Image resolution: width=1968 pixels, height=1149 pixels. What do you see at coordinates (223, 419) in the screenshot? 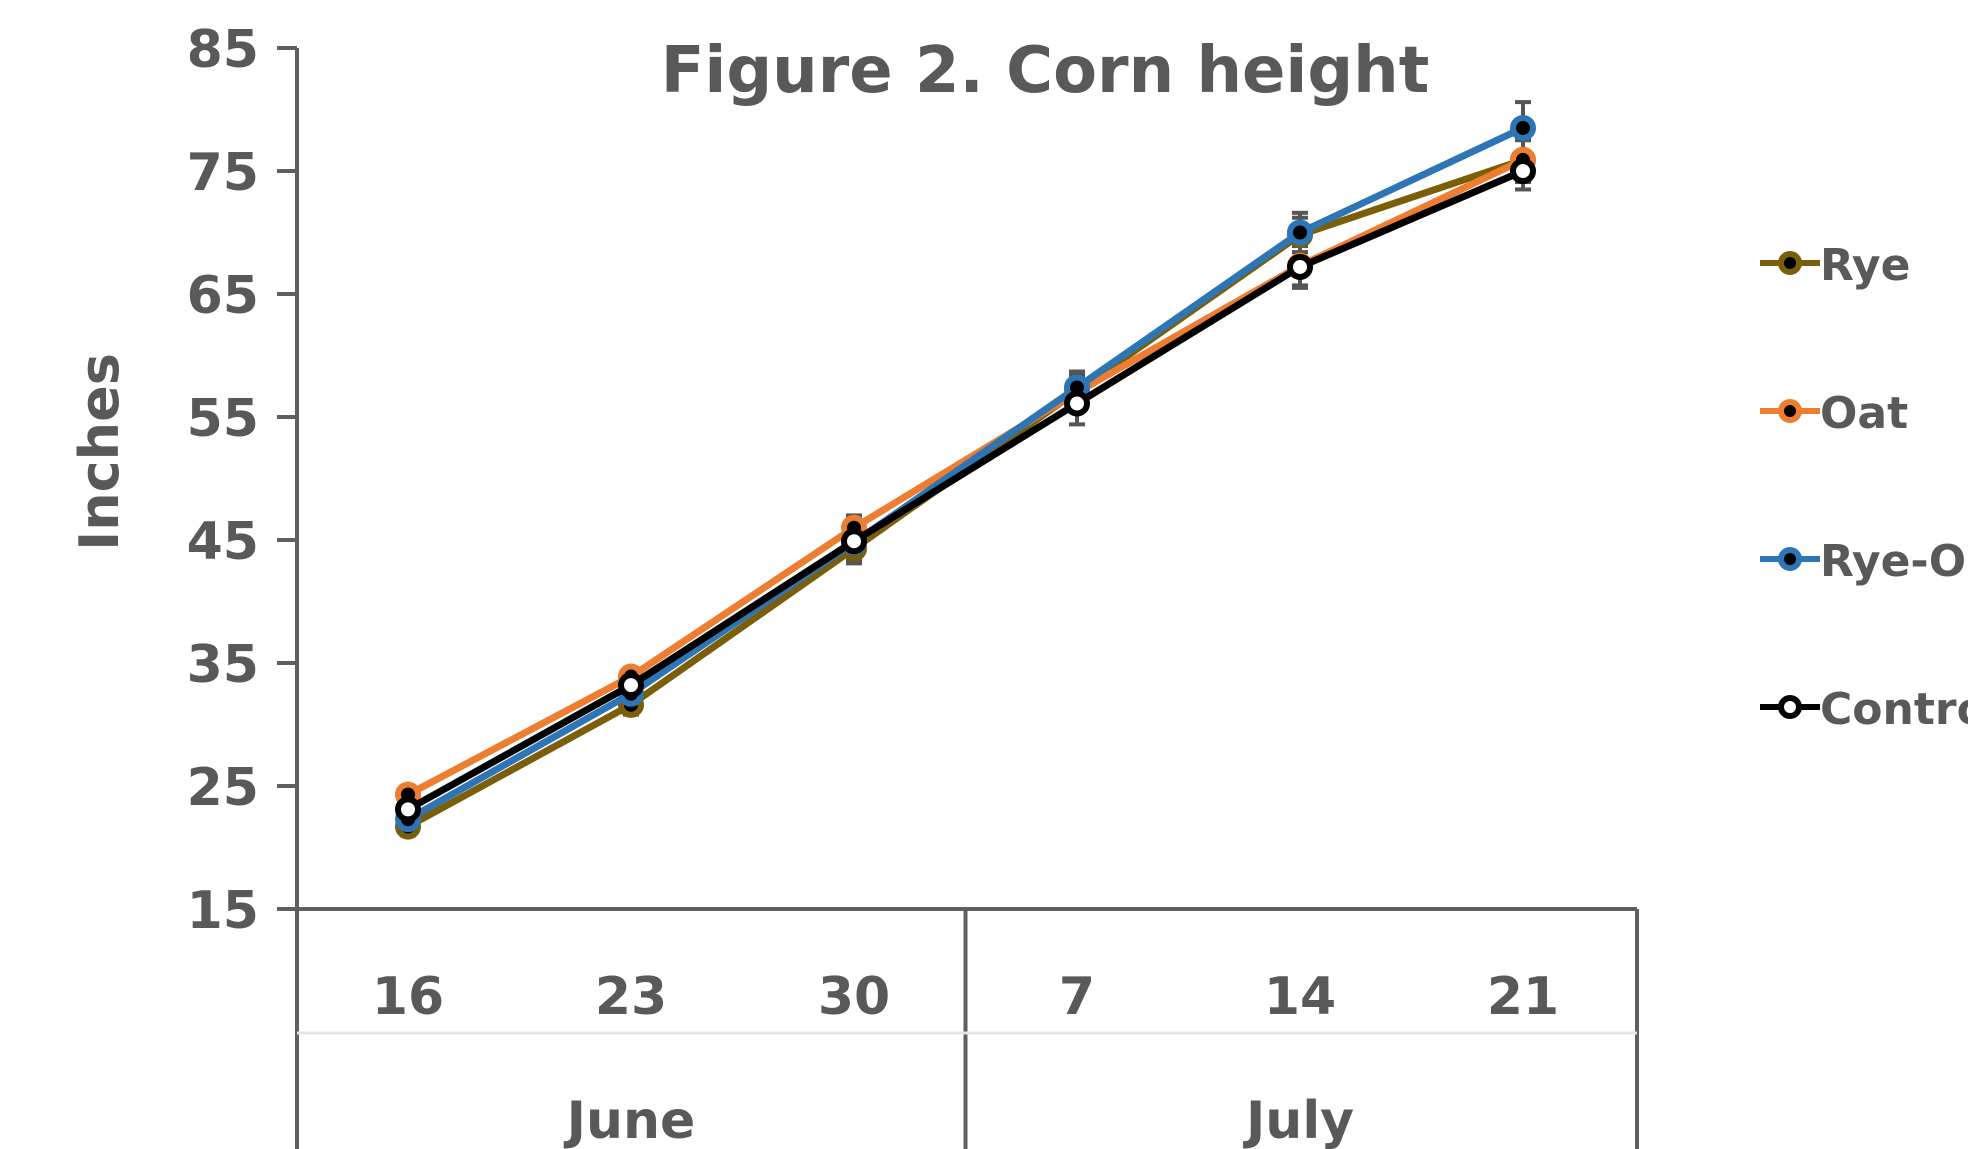
I see `y-tick-label: 55` at bounding box center [223, 419].